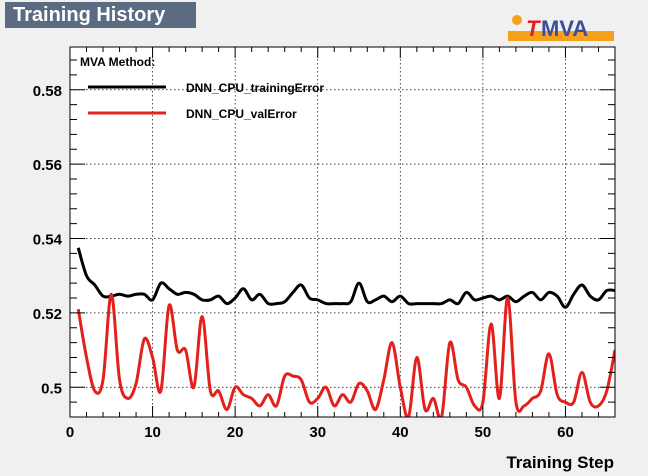 This screenshot has width=648, height=476. I want to click on legend-label-validation: DNN_CPU_valError, so click(241, 114).